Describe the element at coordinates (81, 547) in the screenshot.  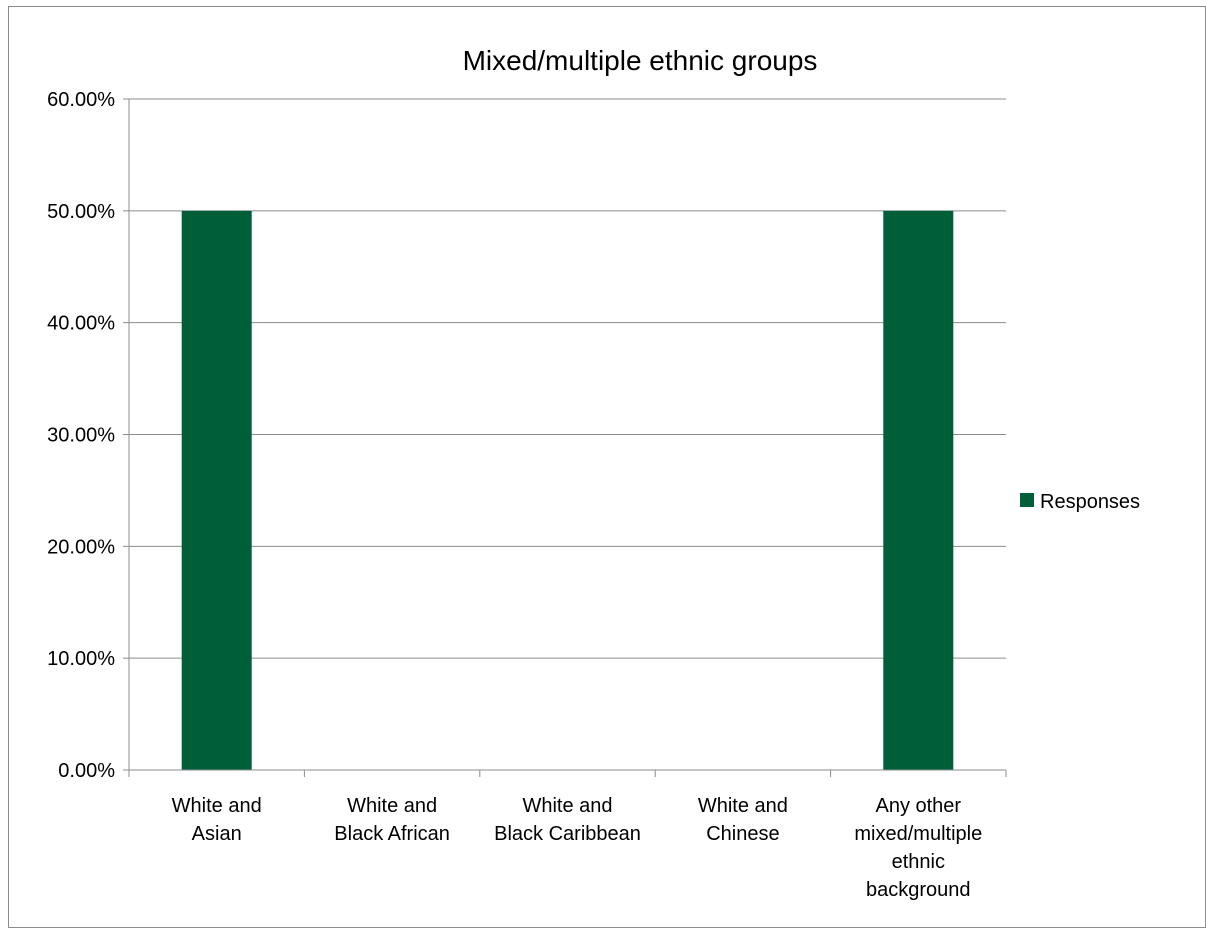
I see `y-tick-label: 20.00%` at that location.